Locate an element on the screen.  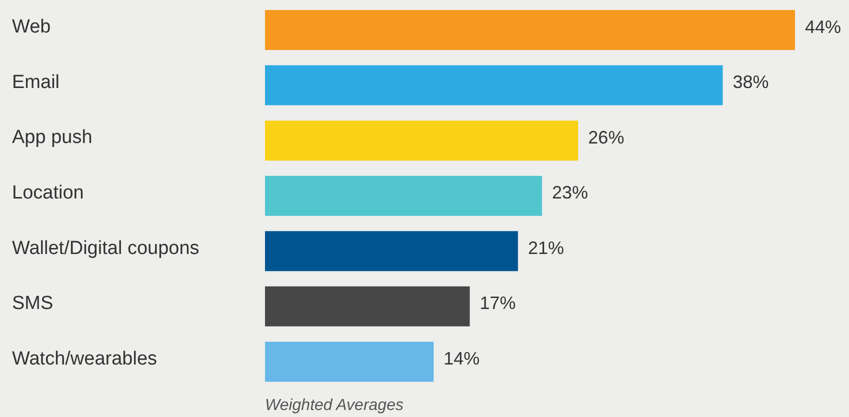
y-tick-label: Watch/wearables is located at coordinates (85, 359).